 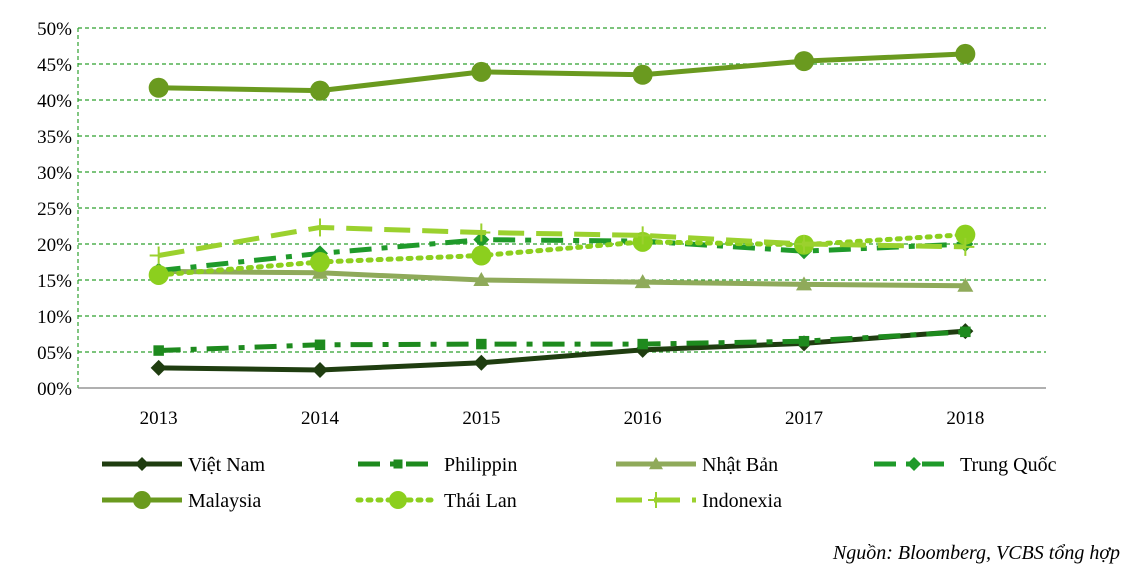 I want to click on x-tick-label: 2014, so click(x=320, y=418).